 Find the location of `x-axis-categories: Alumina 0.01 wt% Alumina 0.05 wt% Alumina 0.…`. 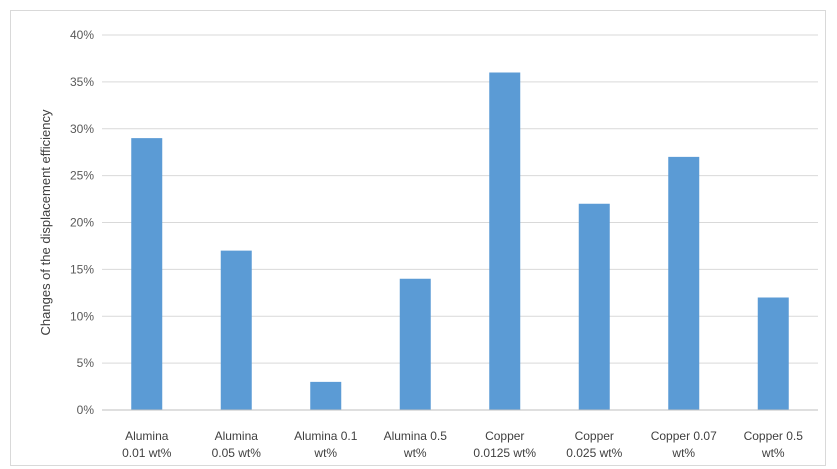

x-axis-categories: Alumina 0.01 wt% Alumina 0.05 wt% Alumina 0.… is located at coordinates (462, 444).